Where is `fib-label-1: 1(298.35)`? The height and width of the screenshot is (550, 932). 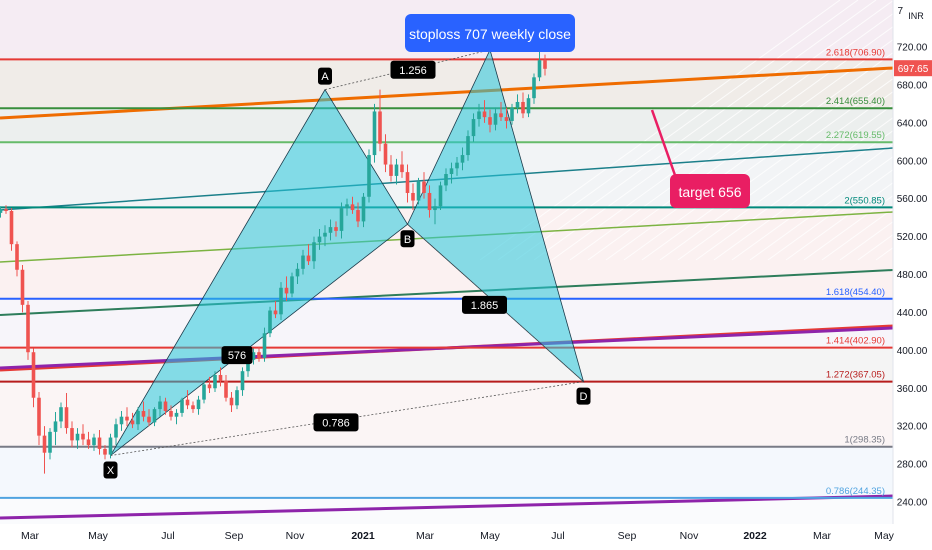 fib-label-1: 1(298.35) is located at coordinates (864, 440).